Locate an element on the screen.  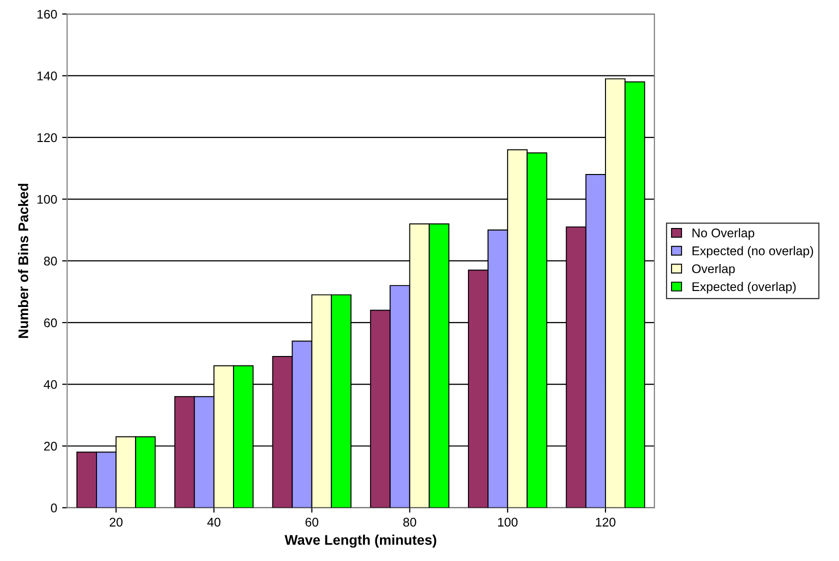
y-tick-label: 0 is located at coordinates (53, 508).